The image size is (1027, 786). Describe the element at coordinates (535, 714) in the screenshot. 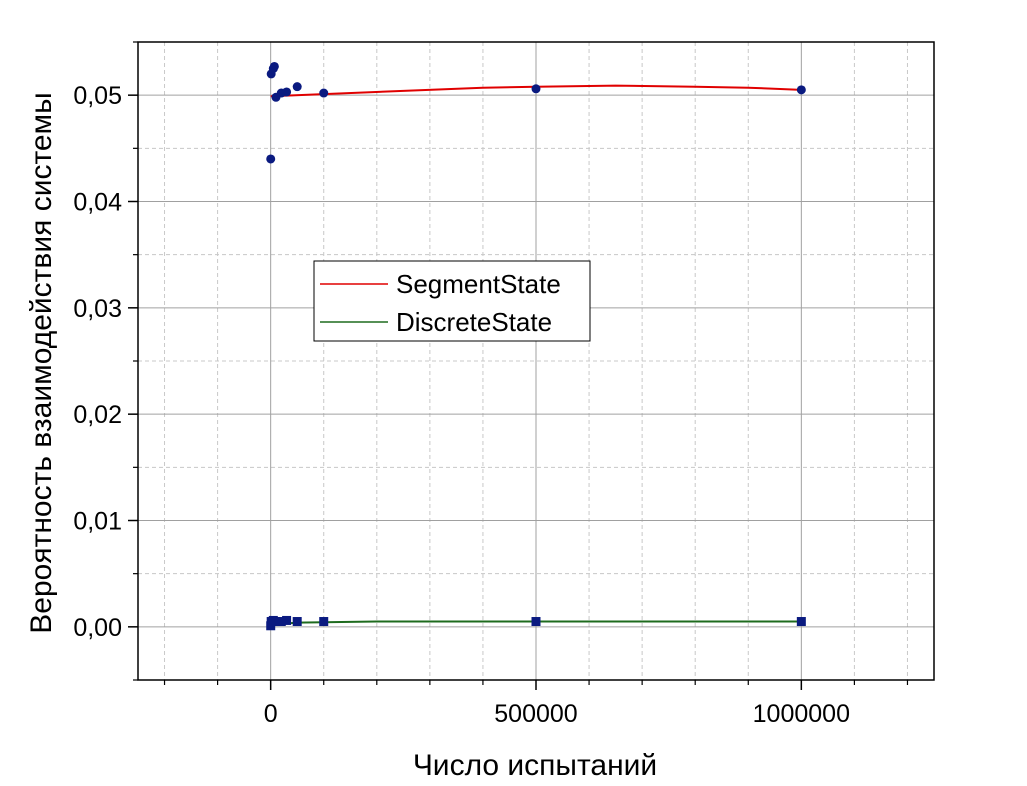

I see `x-tick-label: 500000` at that location.